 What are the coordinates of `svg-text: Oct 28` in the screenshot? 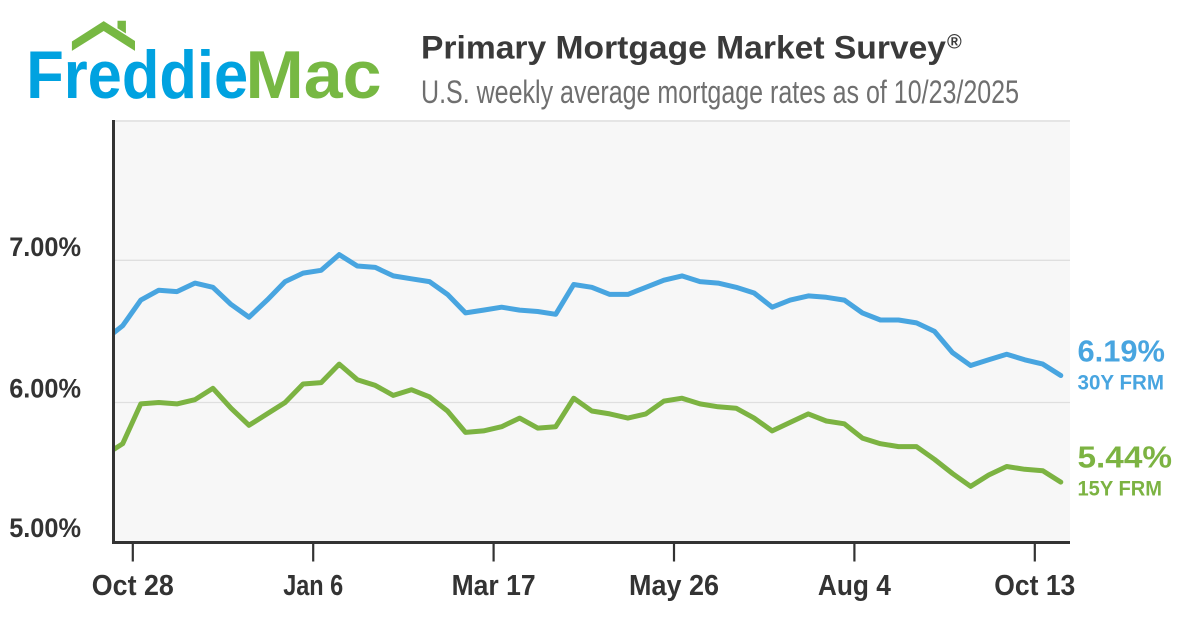 It's located at (133, 586).